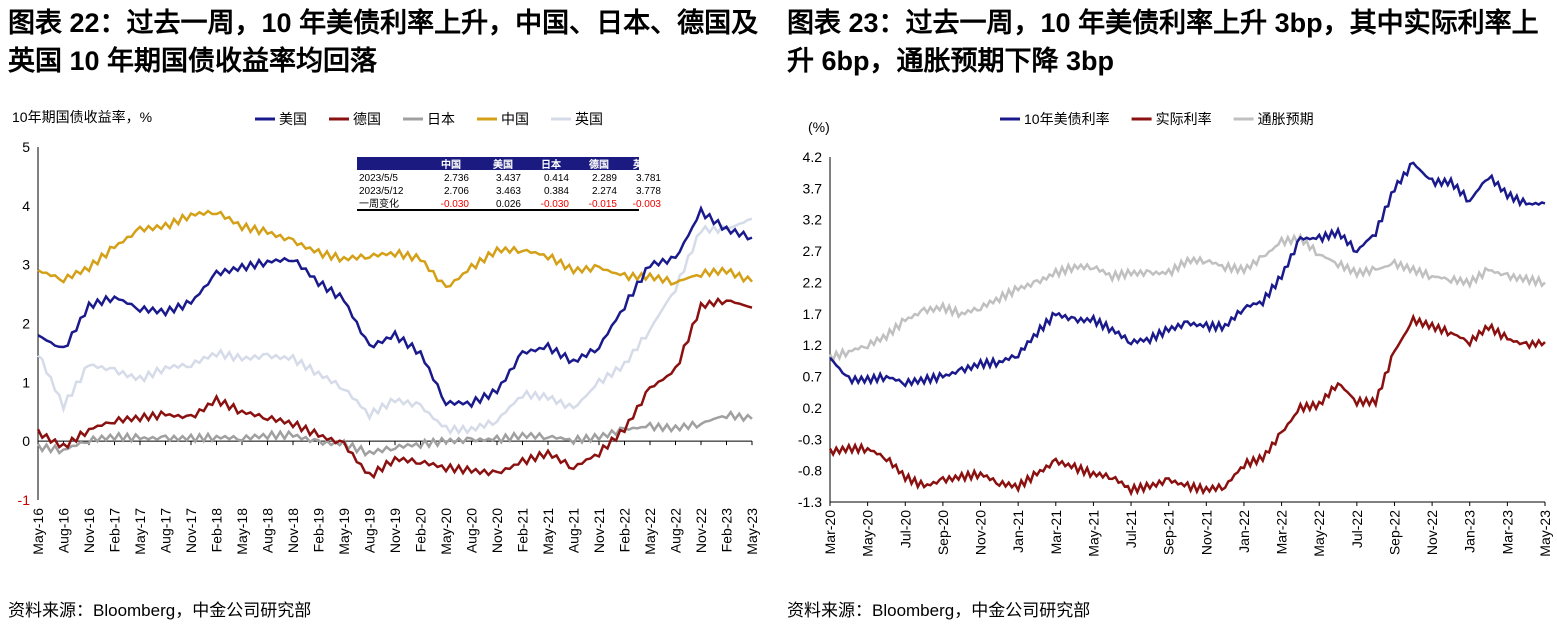 The height and width of the screenshot is (624, 1557). I want to click on table-cell: 一周变化, so click(379, 203).